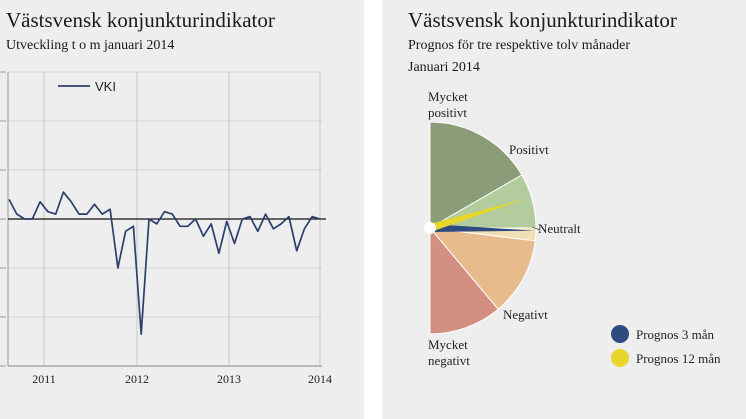  I want to click on pie-slice-label: positivt, so click(447, 112).